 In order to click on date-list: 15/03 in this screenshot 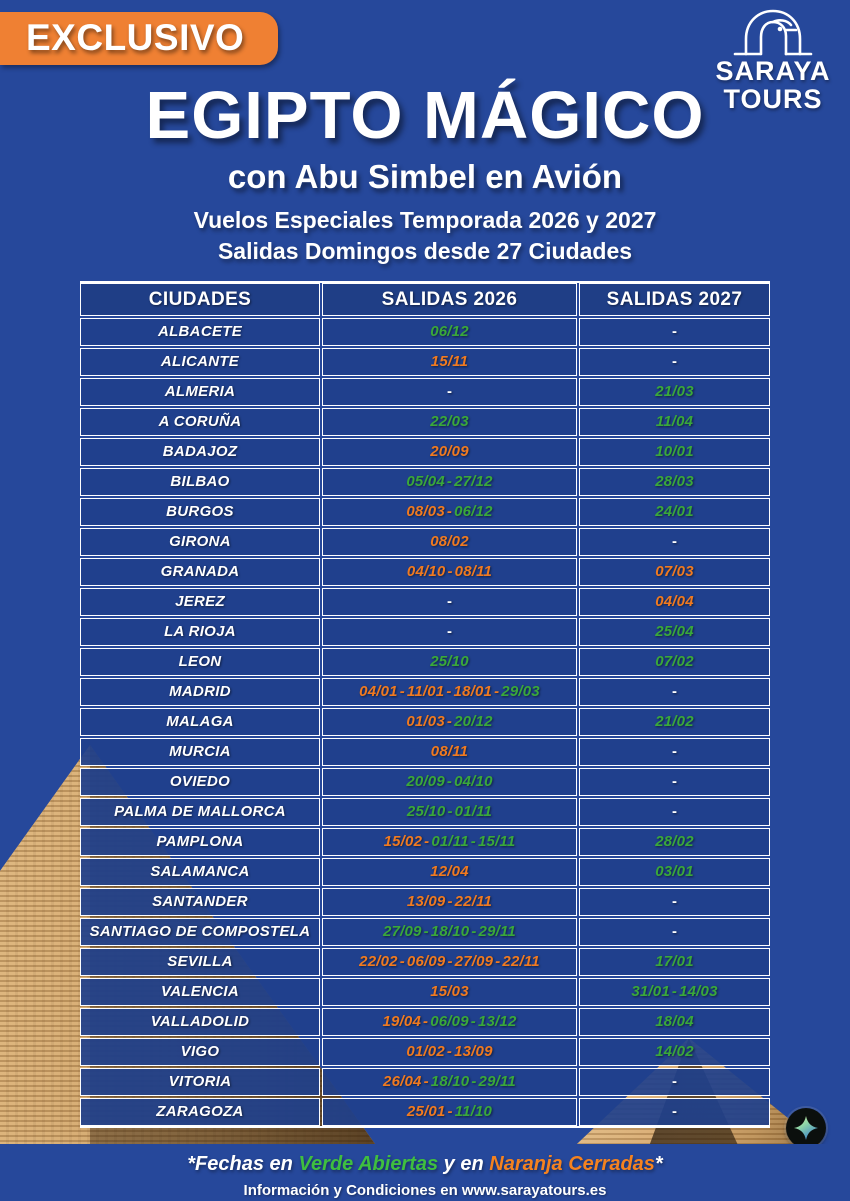, I will do `click(449, 991)`.